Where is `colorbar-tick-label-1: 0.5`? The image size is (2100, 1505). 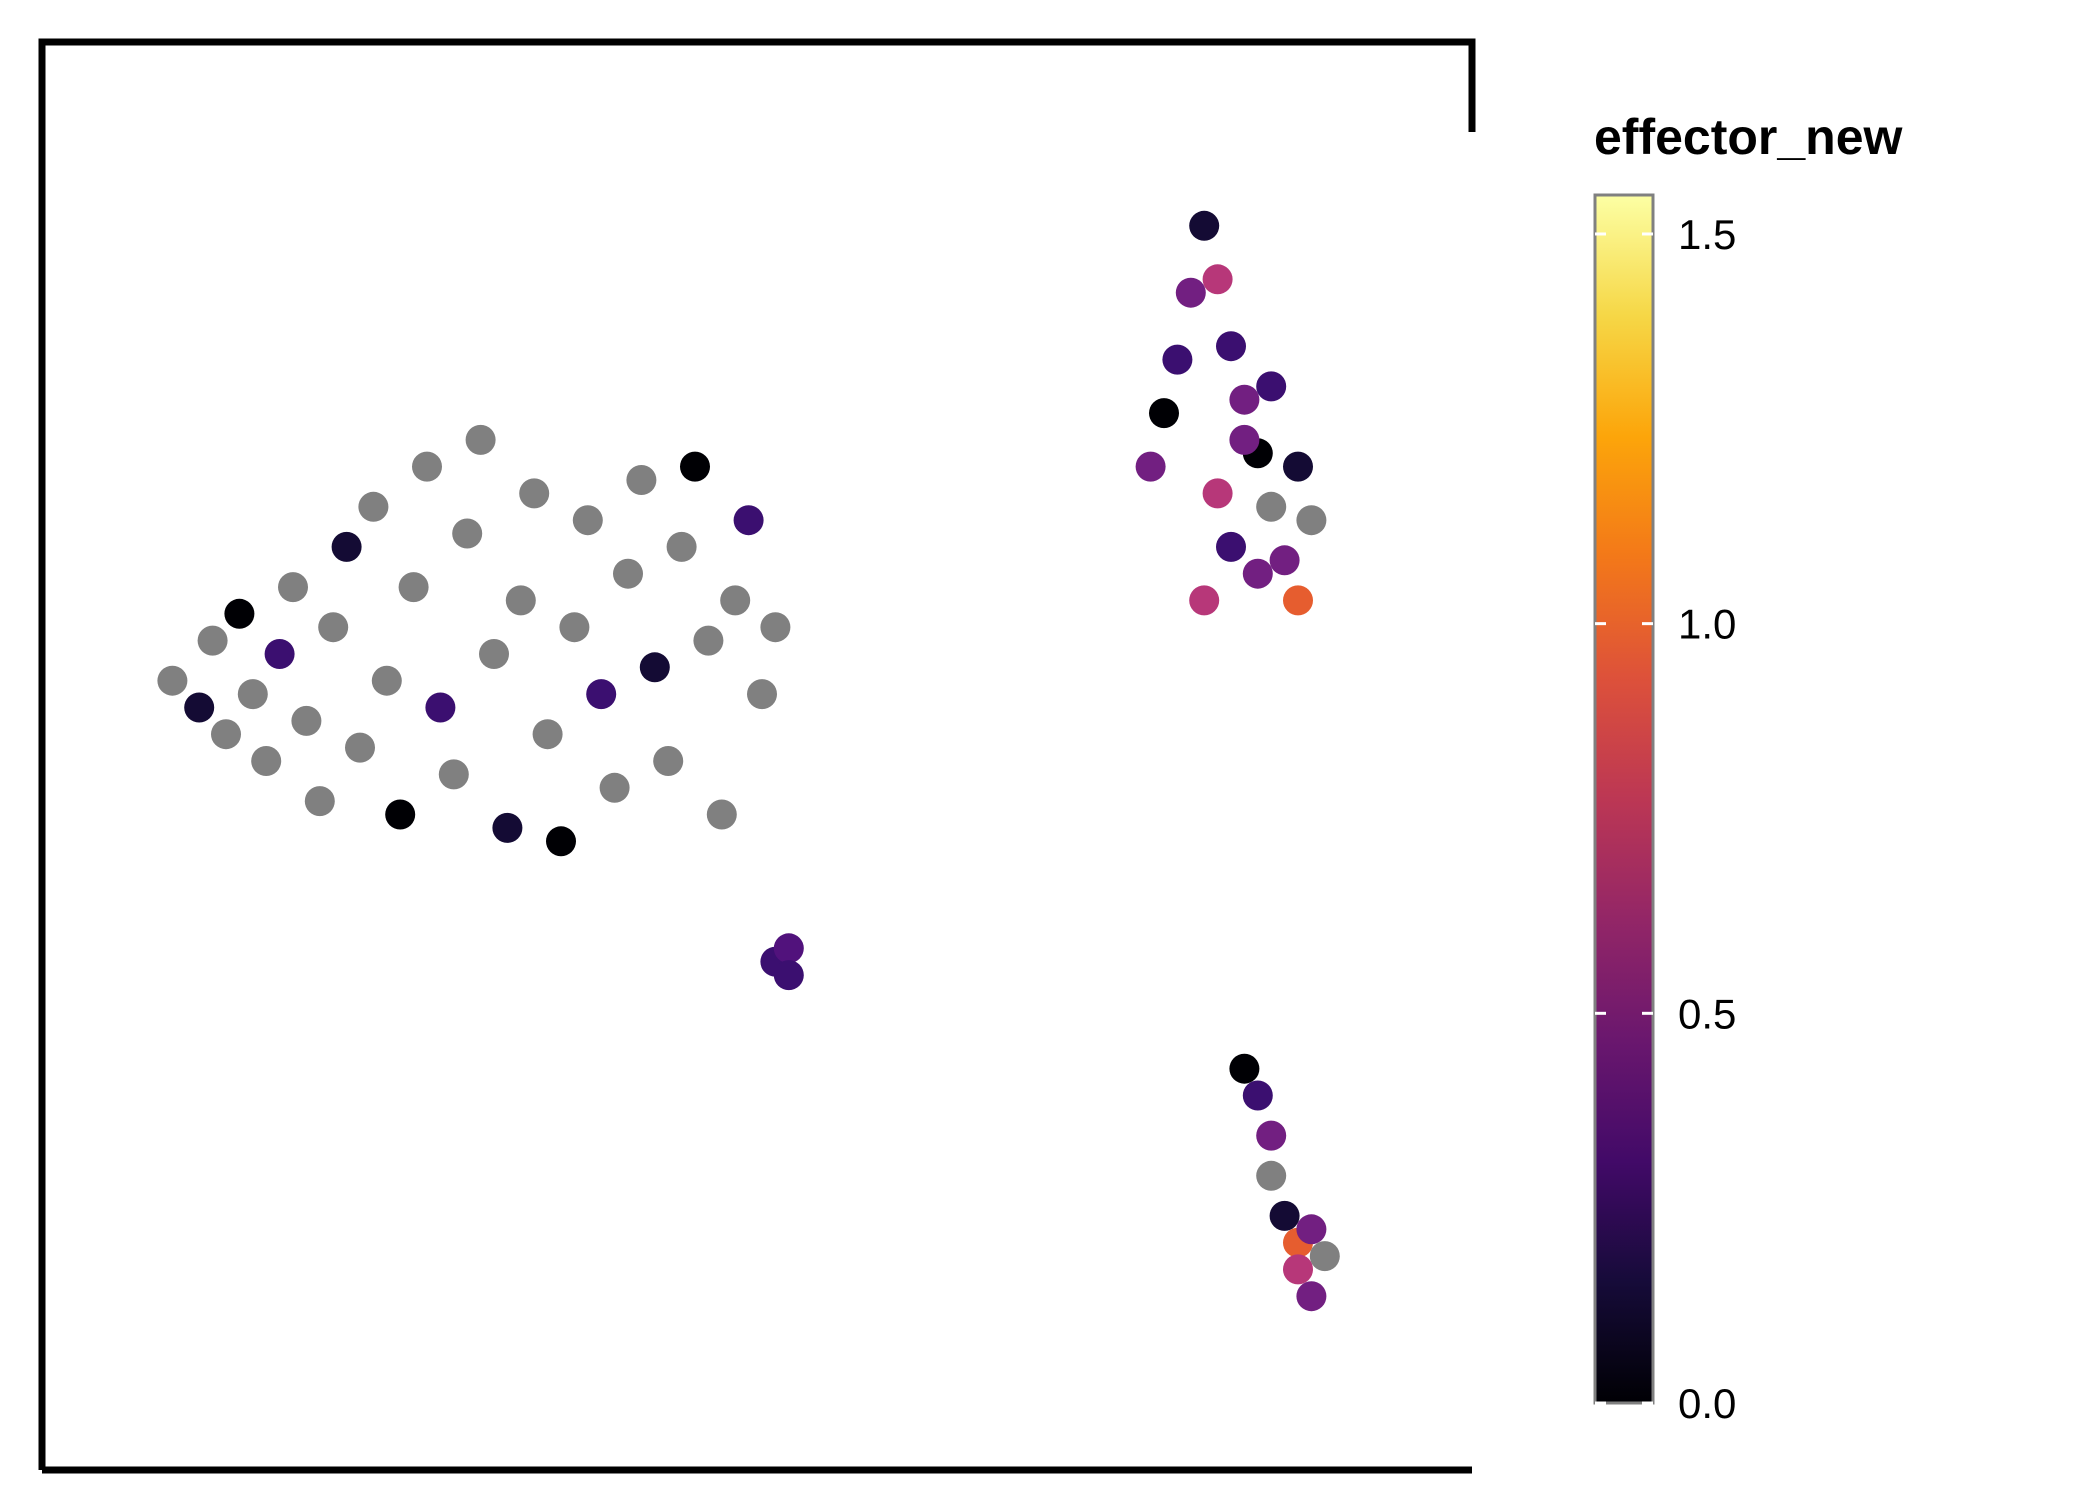 colorbar-tick-label-1: 0.5 is located at coordinates (1707, 1013).